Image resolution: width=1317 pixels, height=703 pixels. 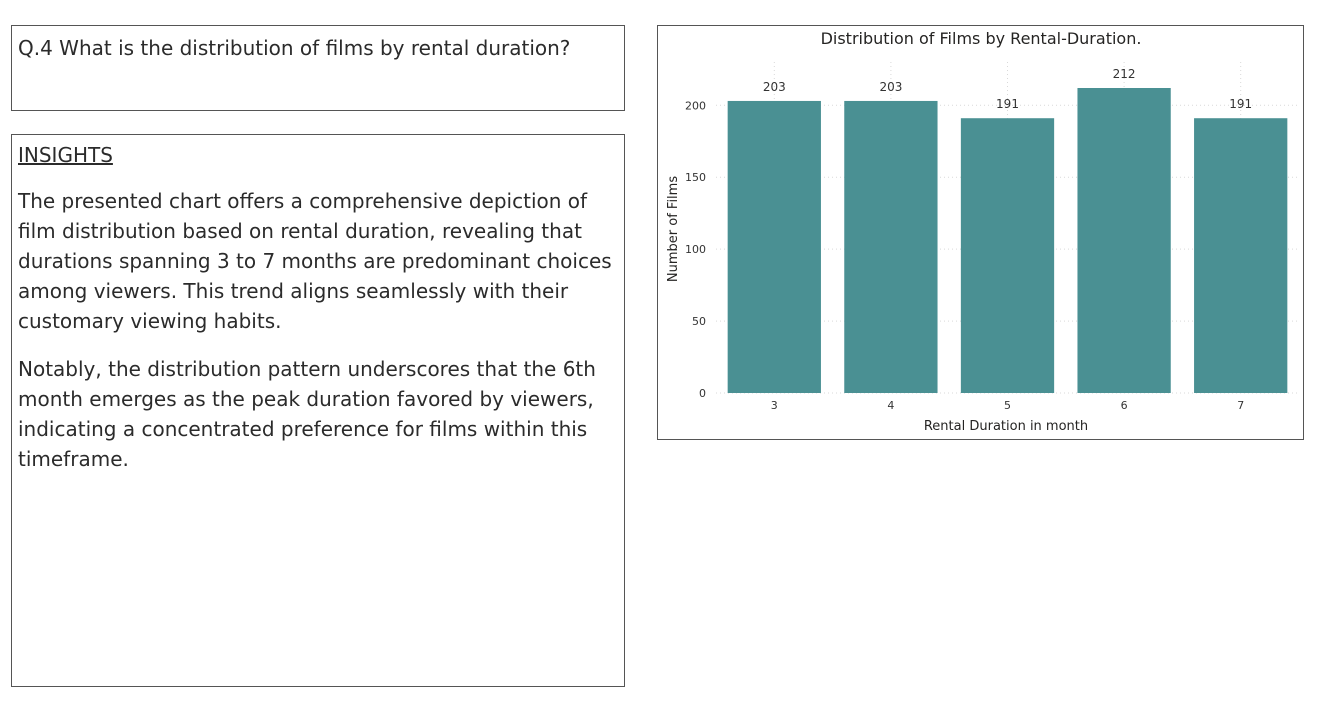 I want to click on x-tick-labels: 3 4 5 6 7, so click(x=1007, y=405).